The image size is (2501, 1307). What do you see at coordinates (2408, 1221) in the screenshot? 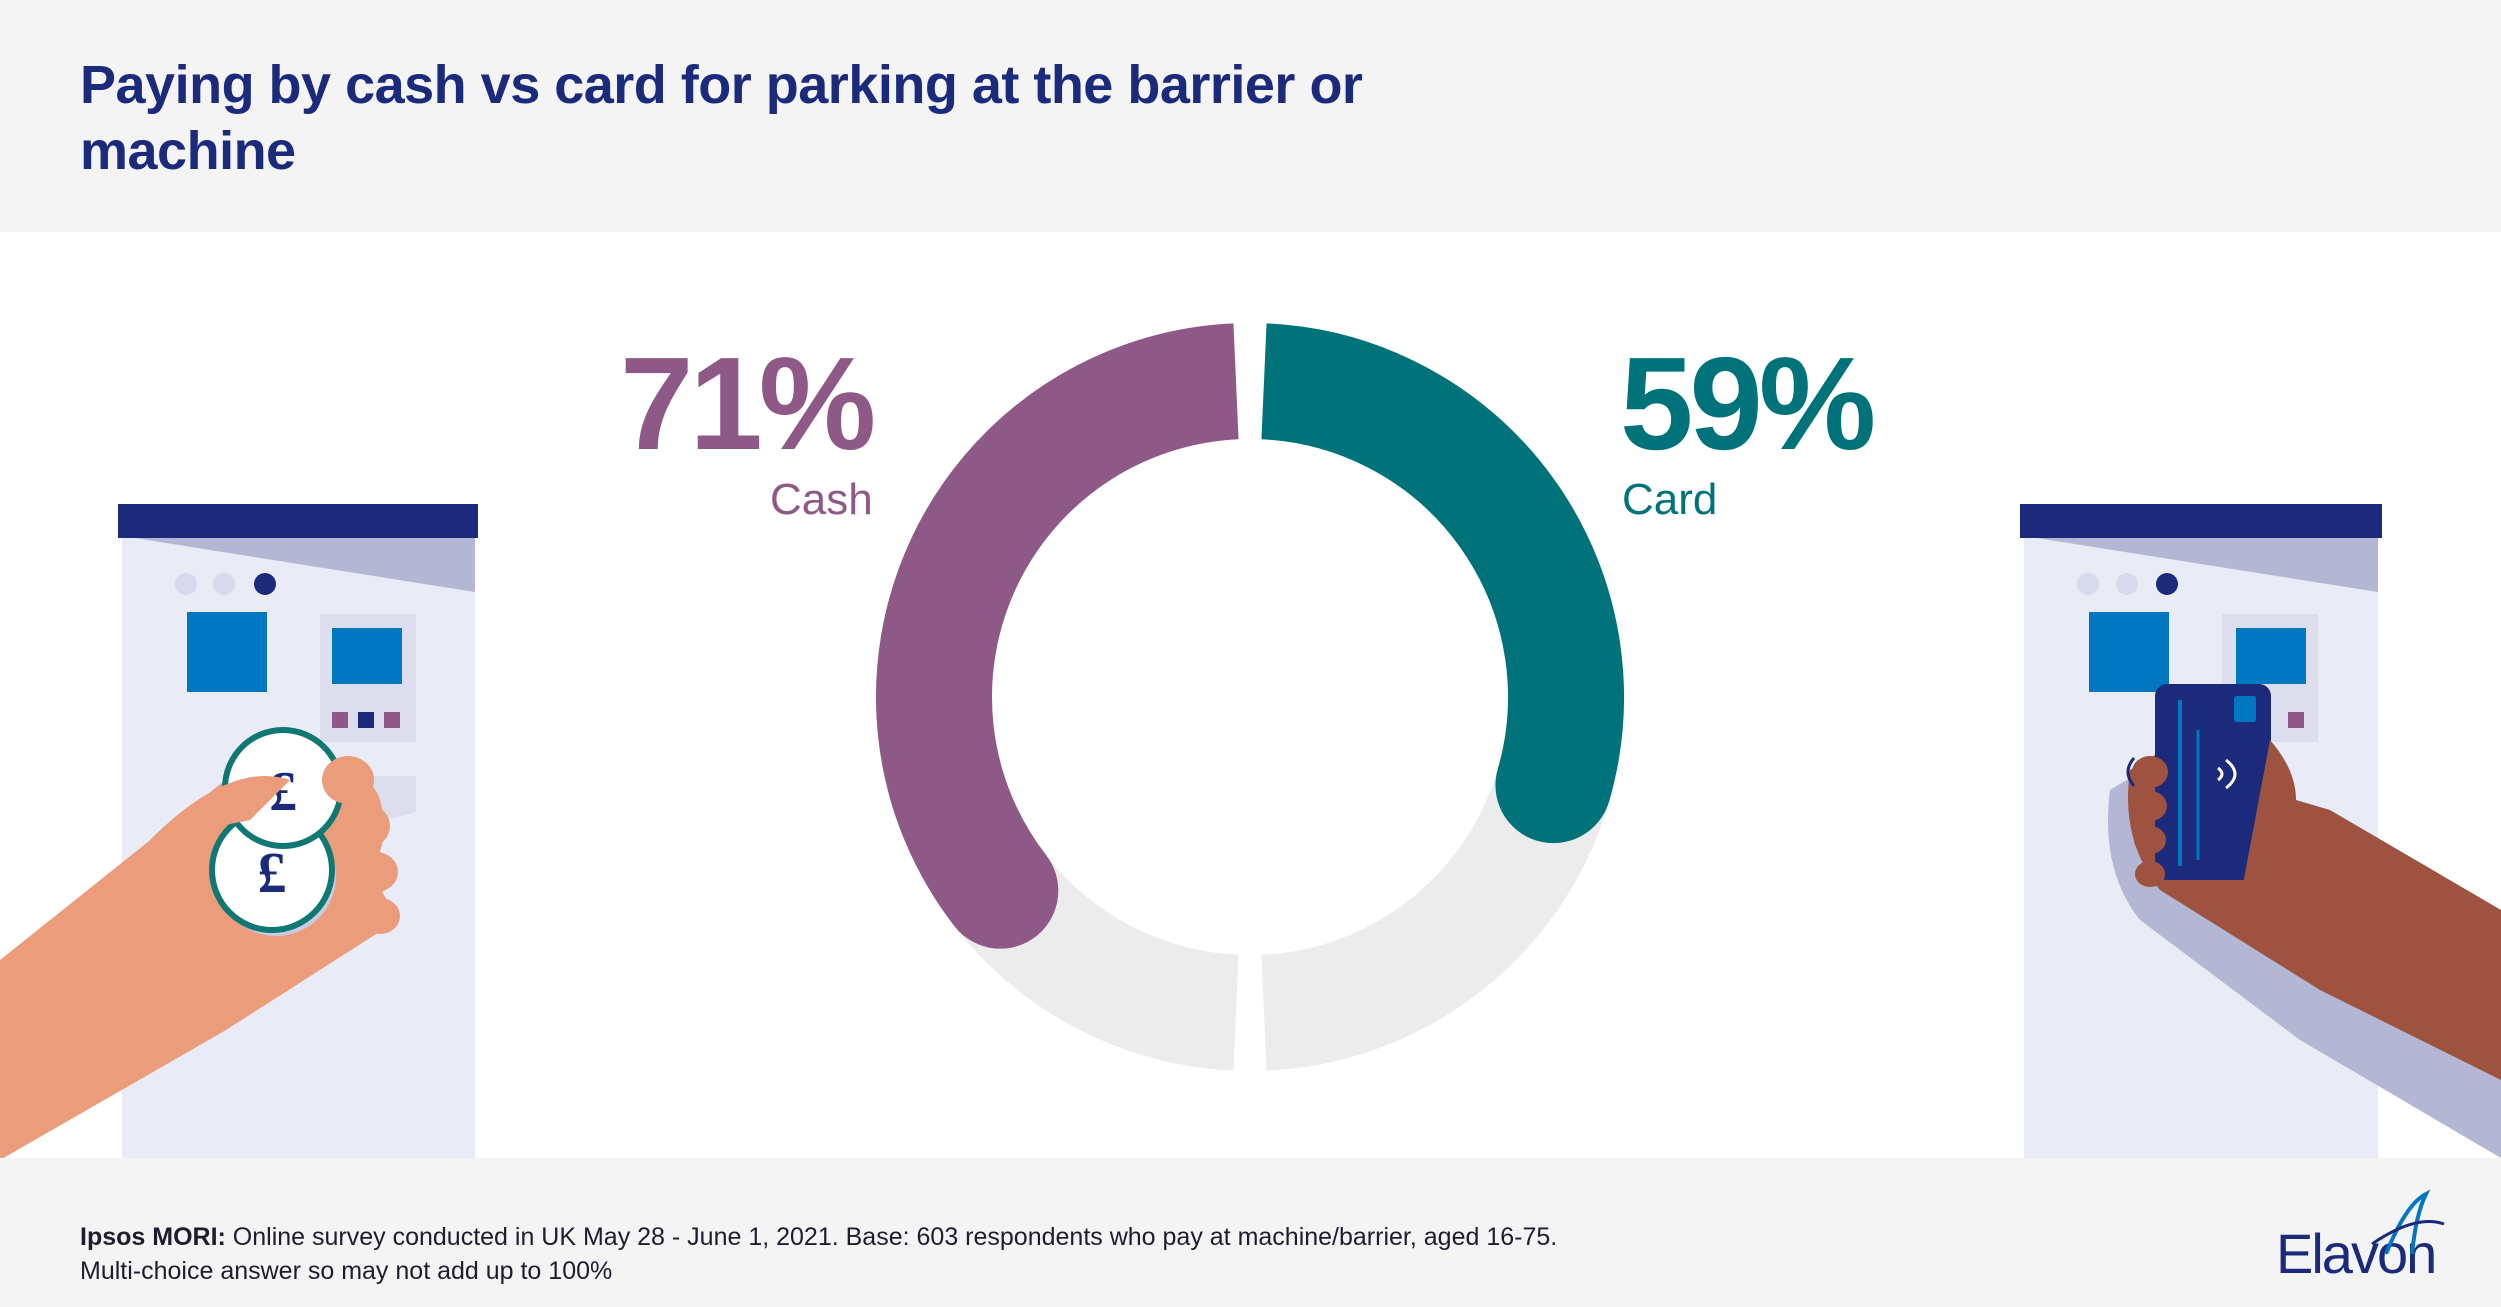
I see `elavon-swoosh-icon` at bounding box center [2408, 1221].